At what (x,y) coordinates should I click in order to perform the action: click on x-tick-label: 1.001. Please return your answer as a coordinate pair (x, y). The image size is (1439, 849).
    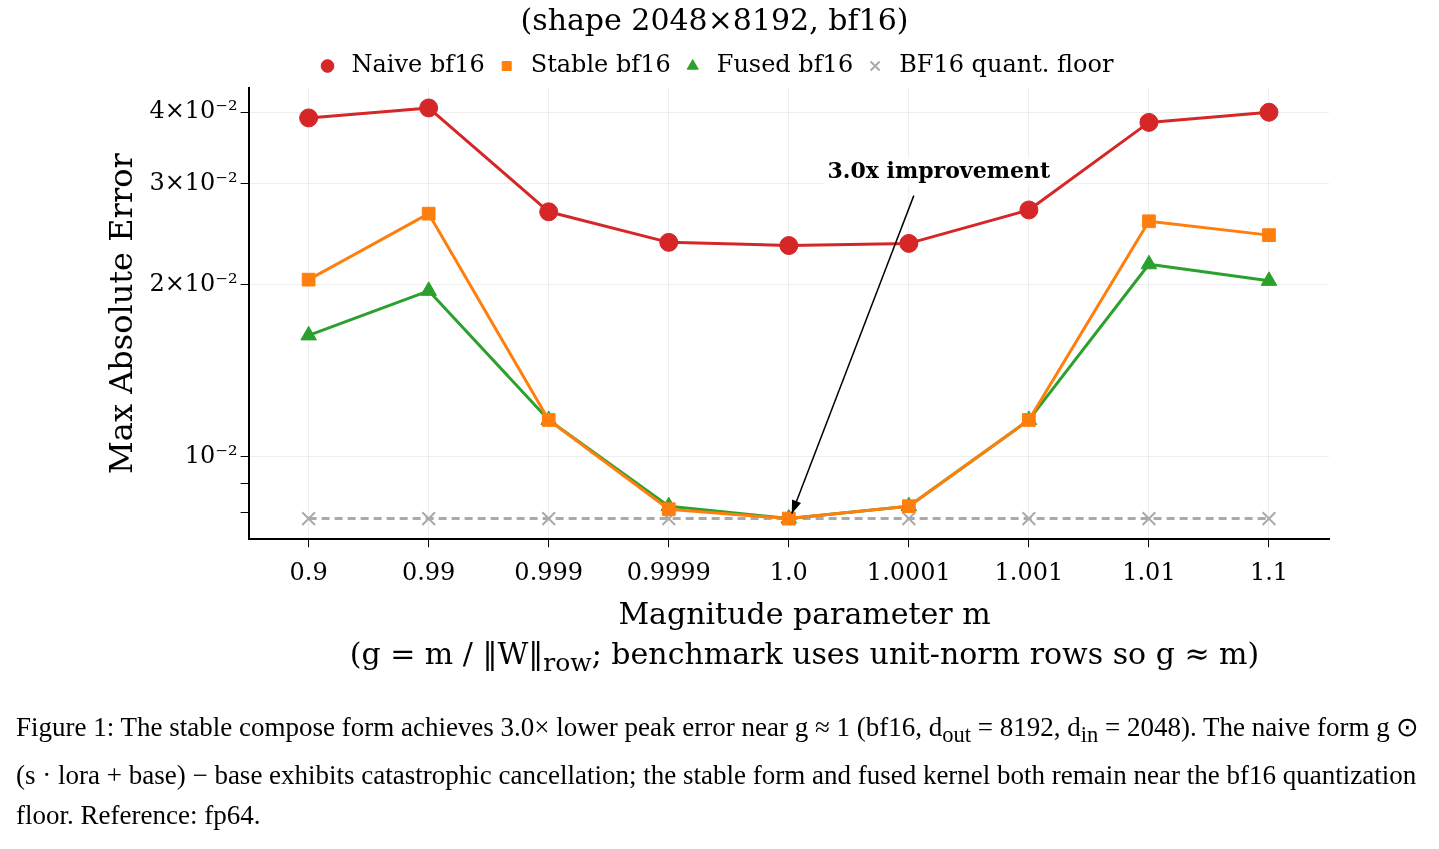
    Looking at the image, I should click on (1029, 571).